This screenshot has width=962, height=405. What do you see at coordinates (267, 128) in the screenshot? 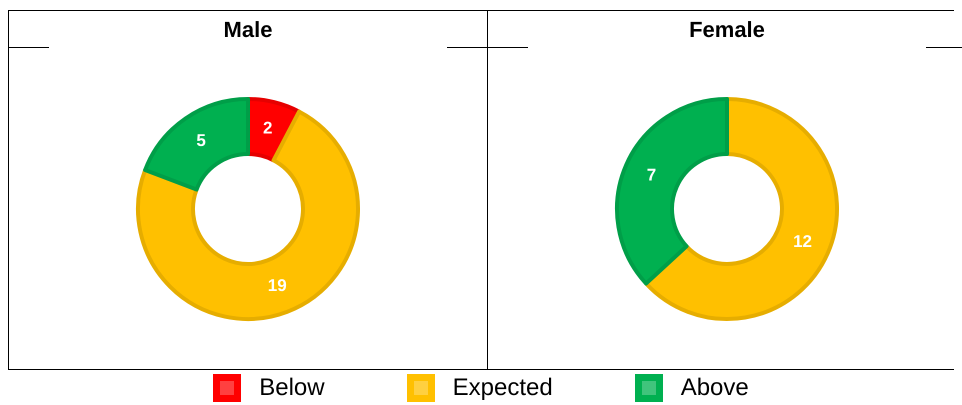
I see `data-label: 2` at bounding box center [267, 128].